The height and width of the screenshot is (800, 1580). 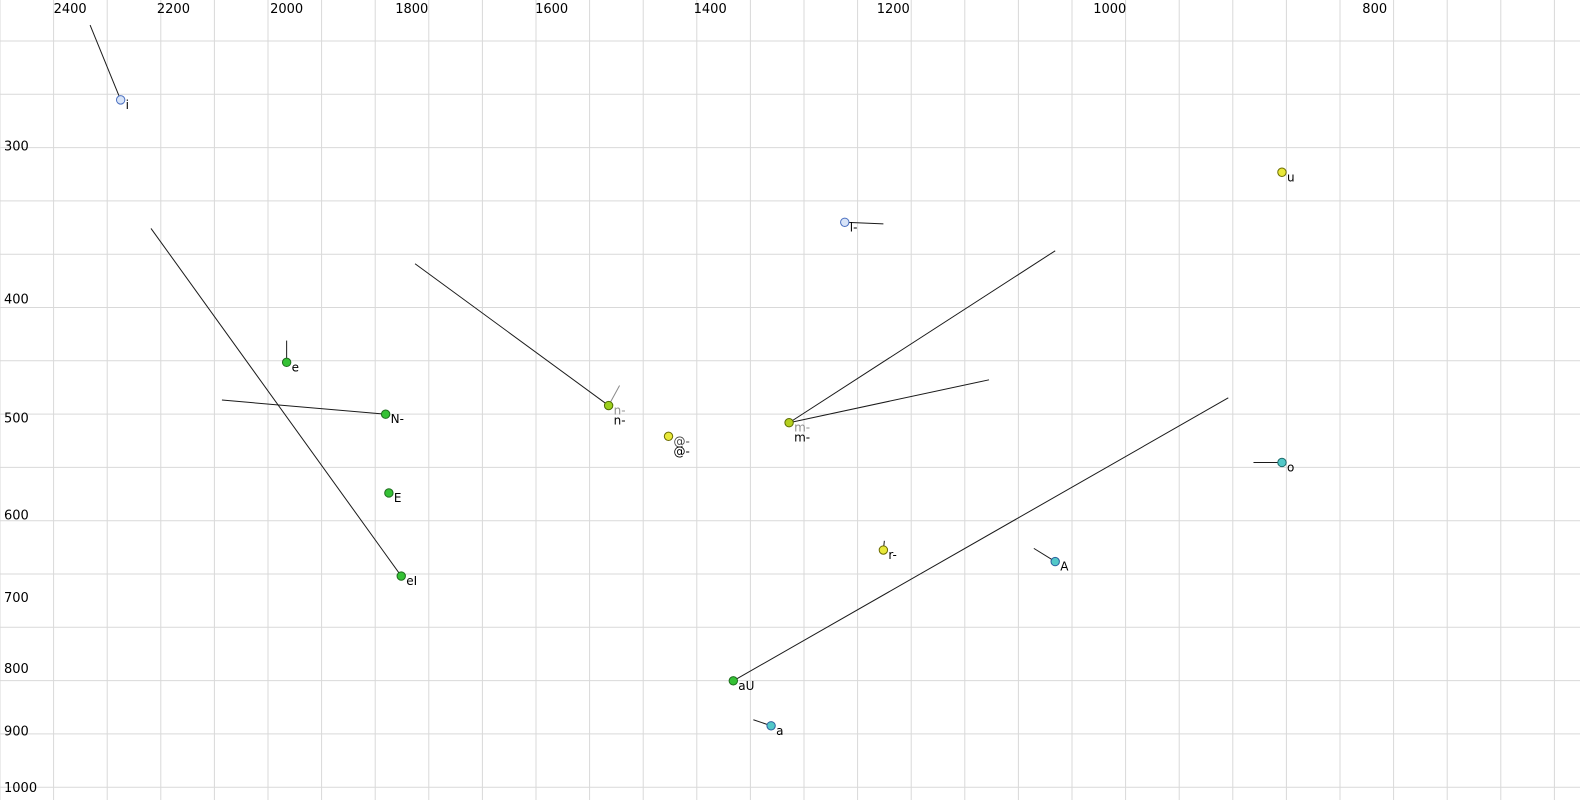 I want to click on point-u, so click(x=1282, y=172).